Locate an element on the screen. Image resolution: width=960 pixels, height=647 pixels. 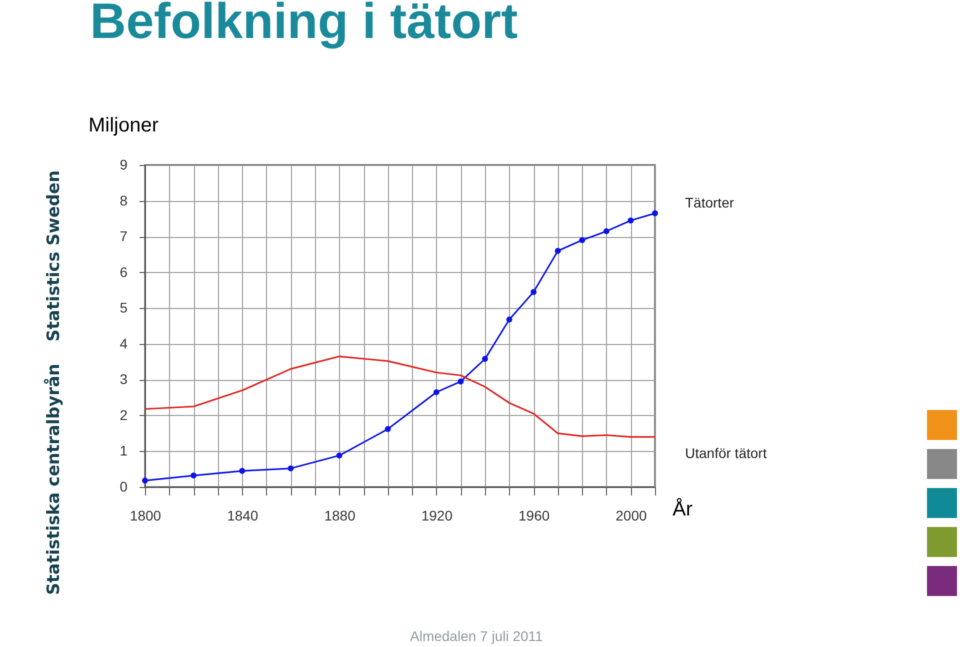
x-tick-label: 1840 is located at coordinates (242, 516).